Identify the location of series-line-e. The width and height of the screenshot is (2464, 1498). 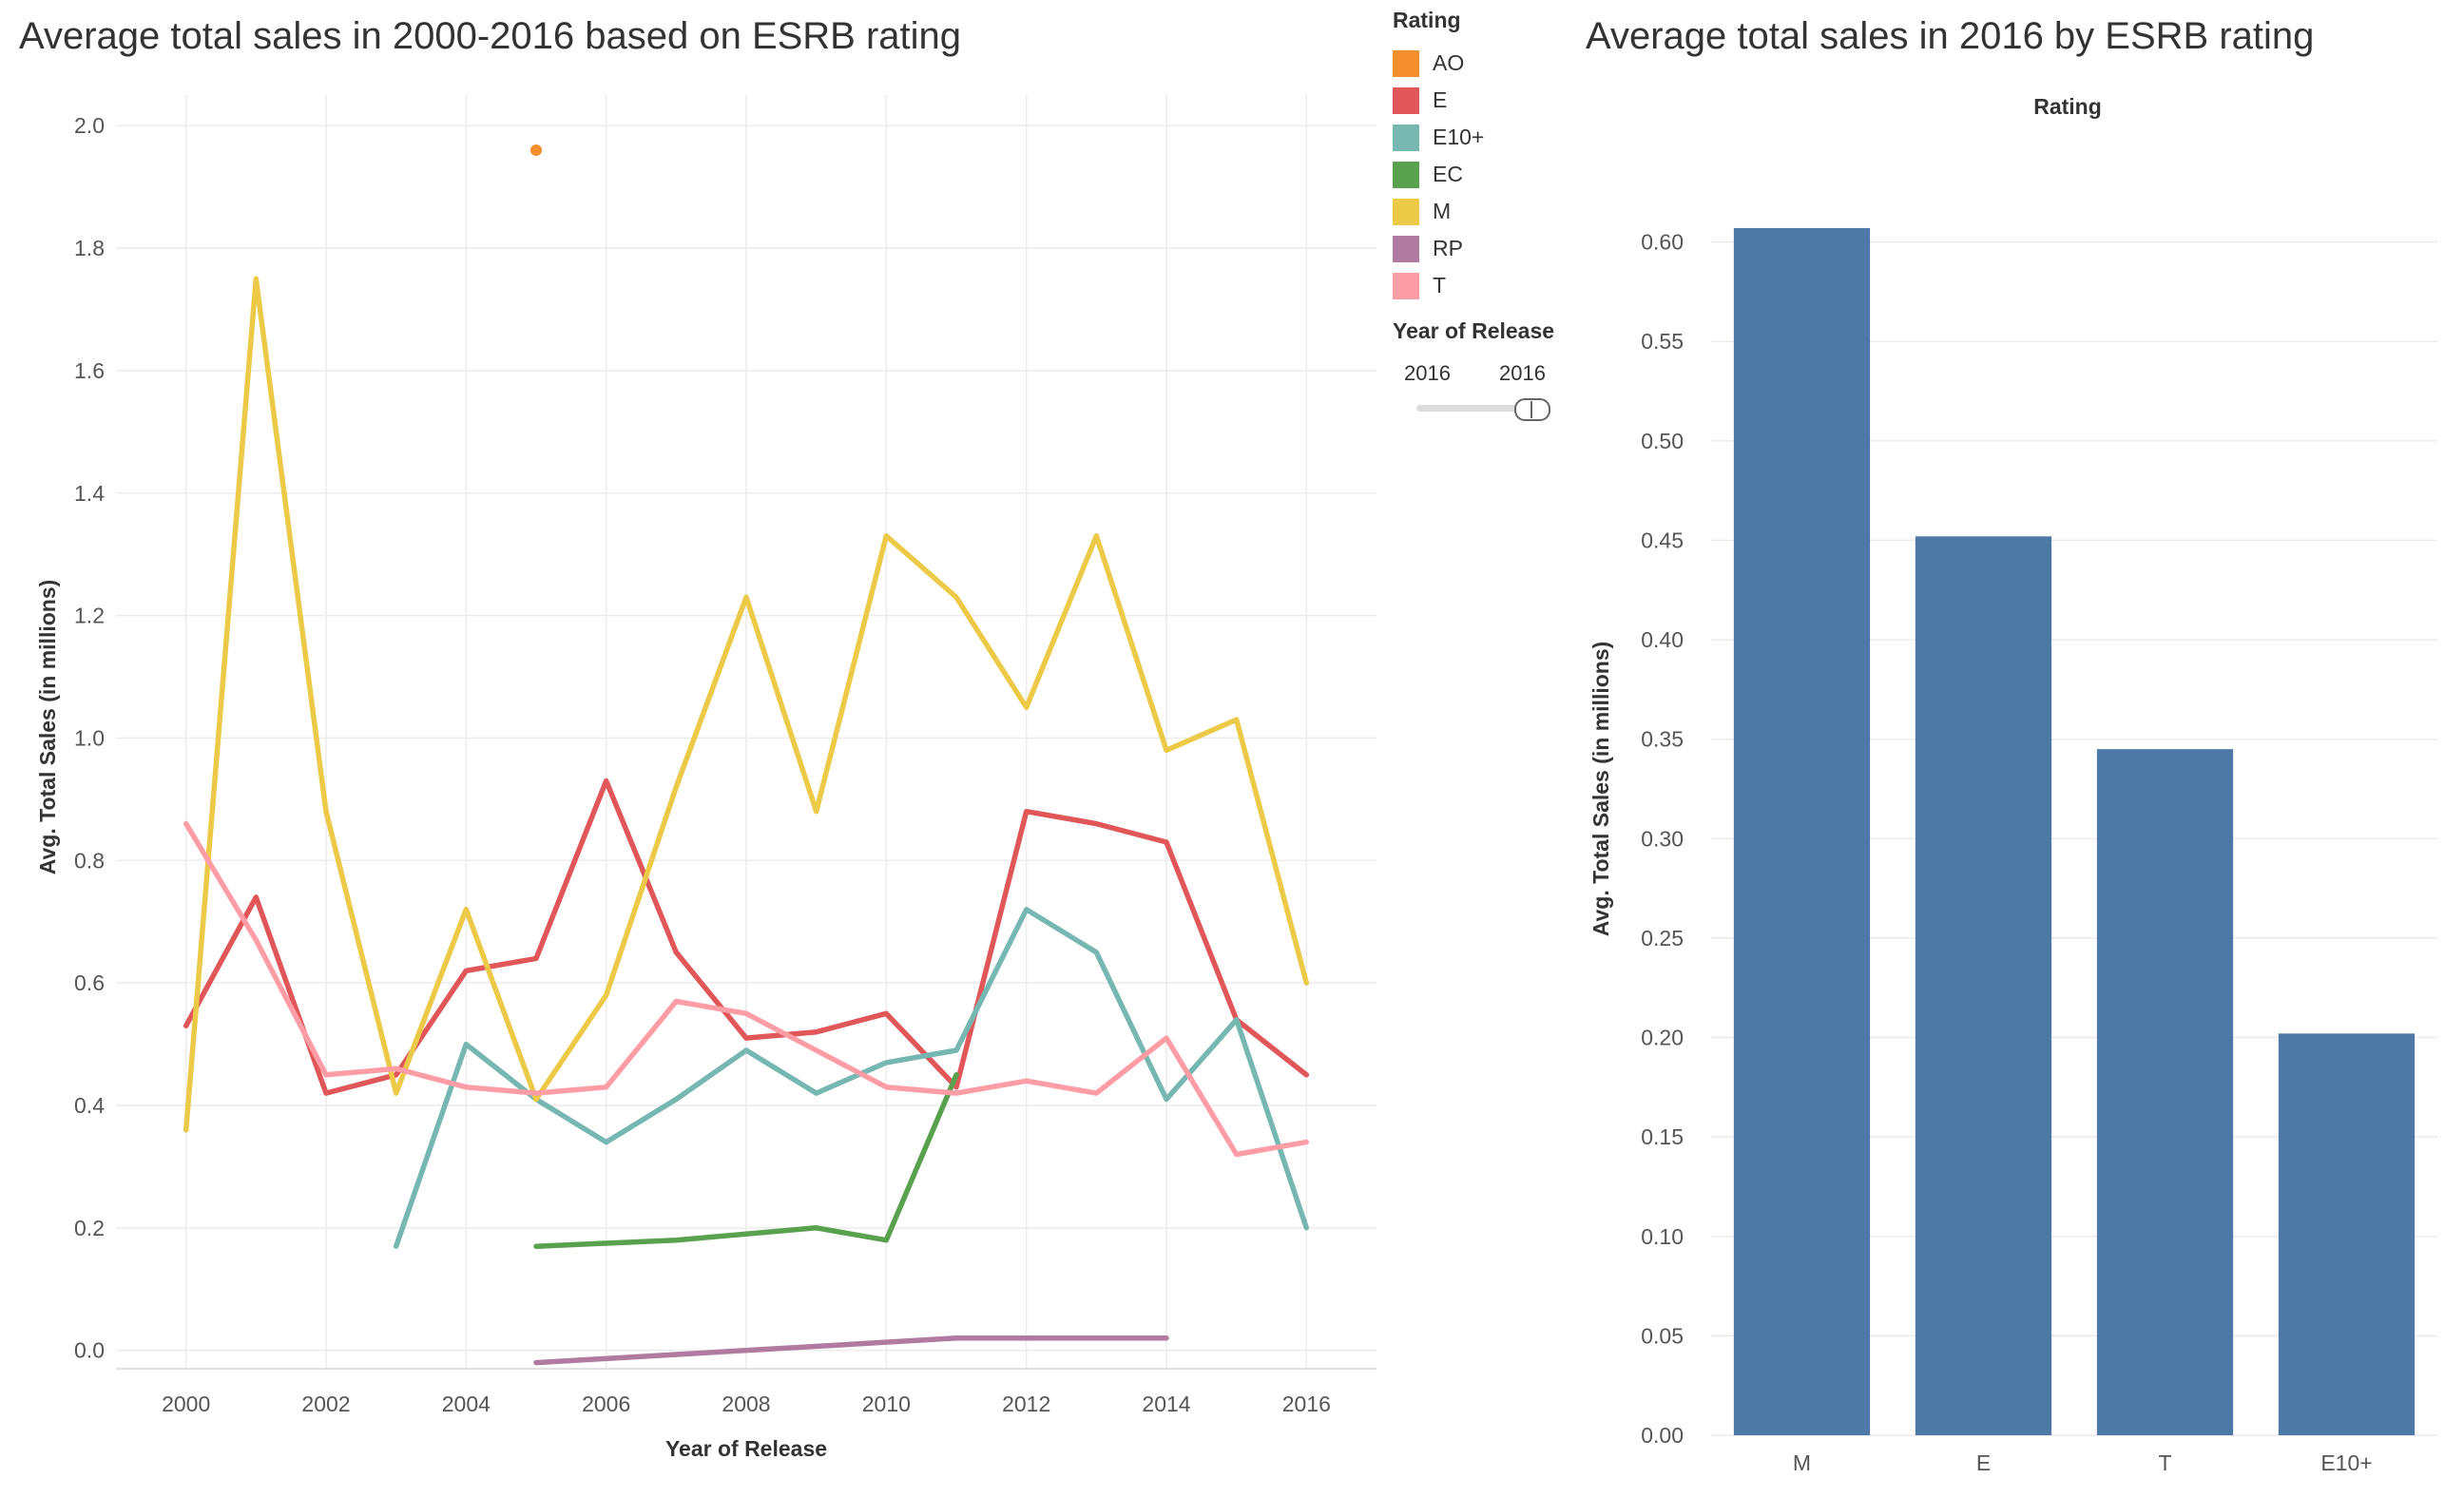
(746, 937).